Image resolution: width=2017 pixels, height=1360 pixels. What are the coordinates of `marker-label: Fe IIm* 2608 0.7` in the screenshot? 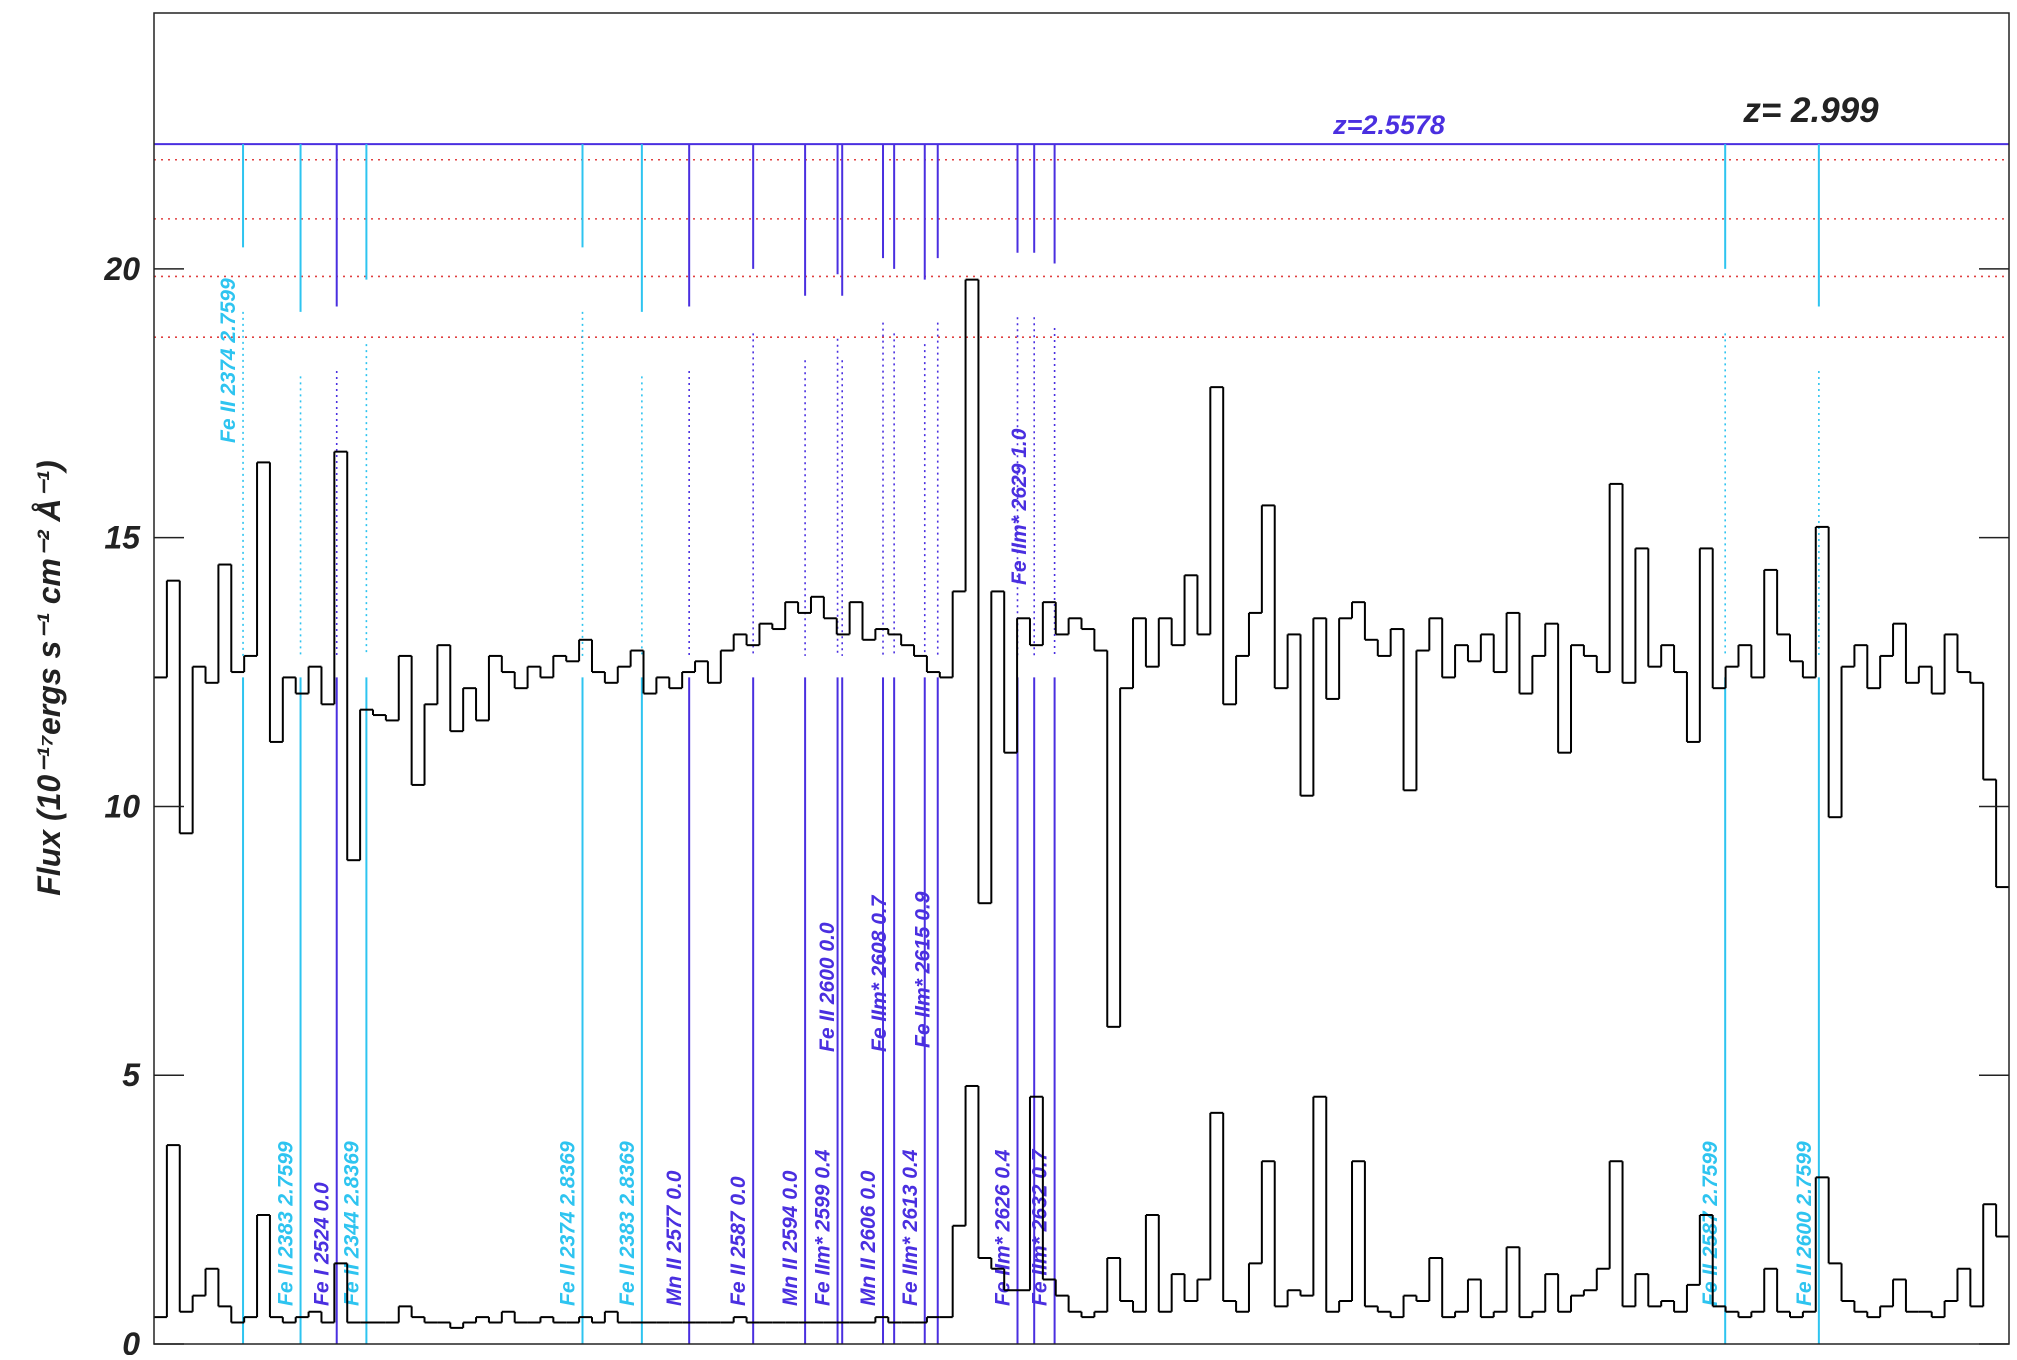 It's located at (879, 973).